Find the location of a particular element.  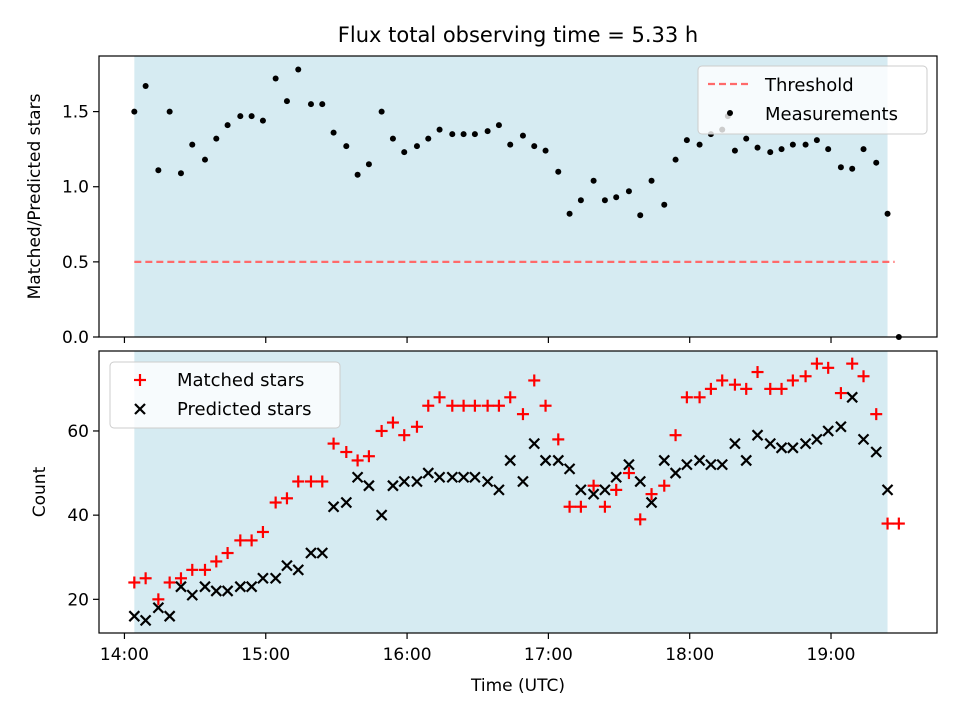

x-tick-label: 16:00 is located at coordinates (407, 655).